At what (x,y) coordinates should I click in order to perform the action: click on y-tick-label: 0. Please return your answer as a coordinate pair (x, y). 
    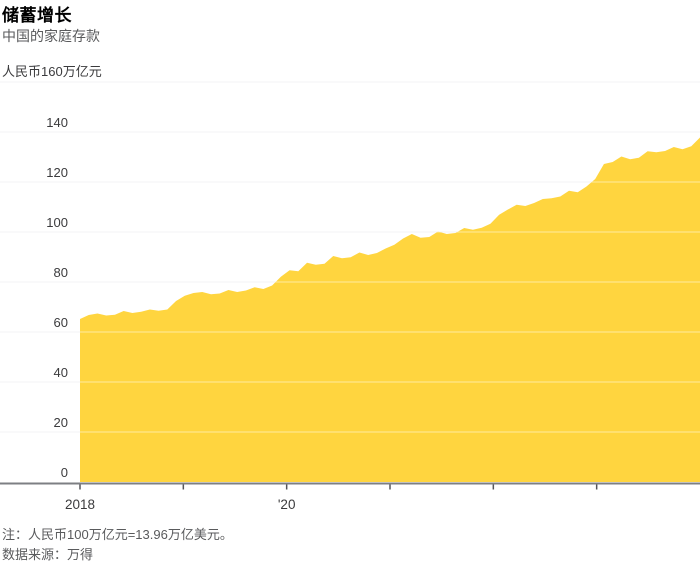
    Looking at the image, I should click on (64, 472).